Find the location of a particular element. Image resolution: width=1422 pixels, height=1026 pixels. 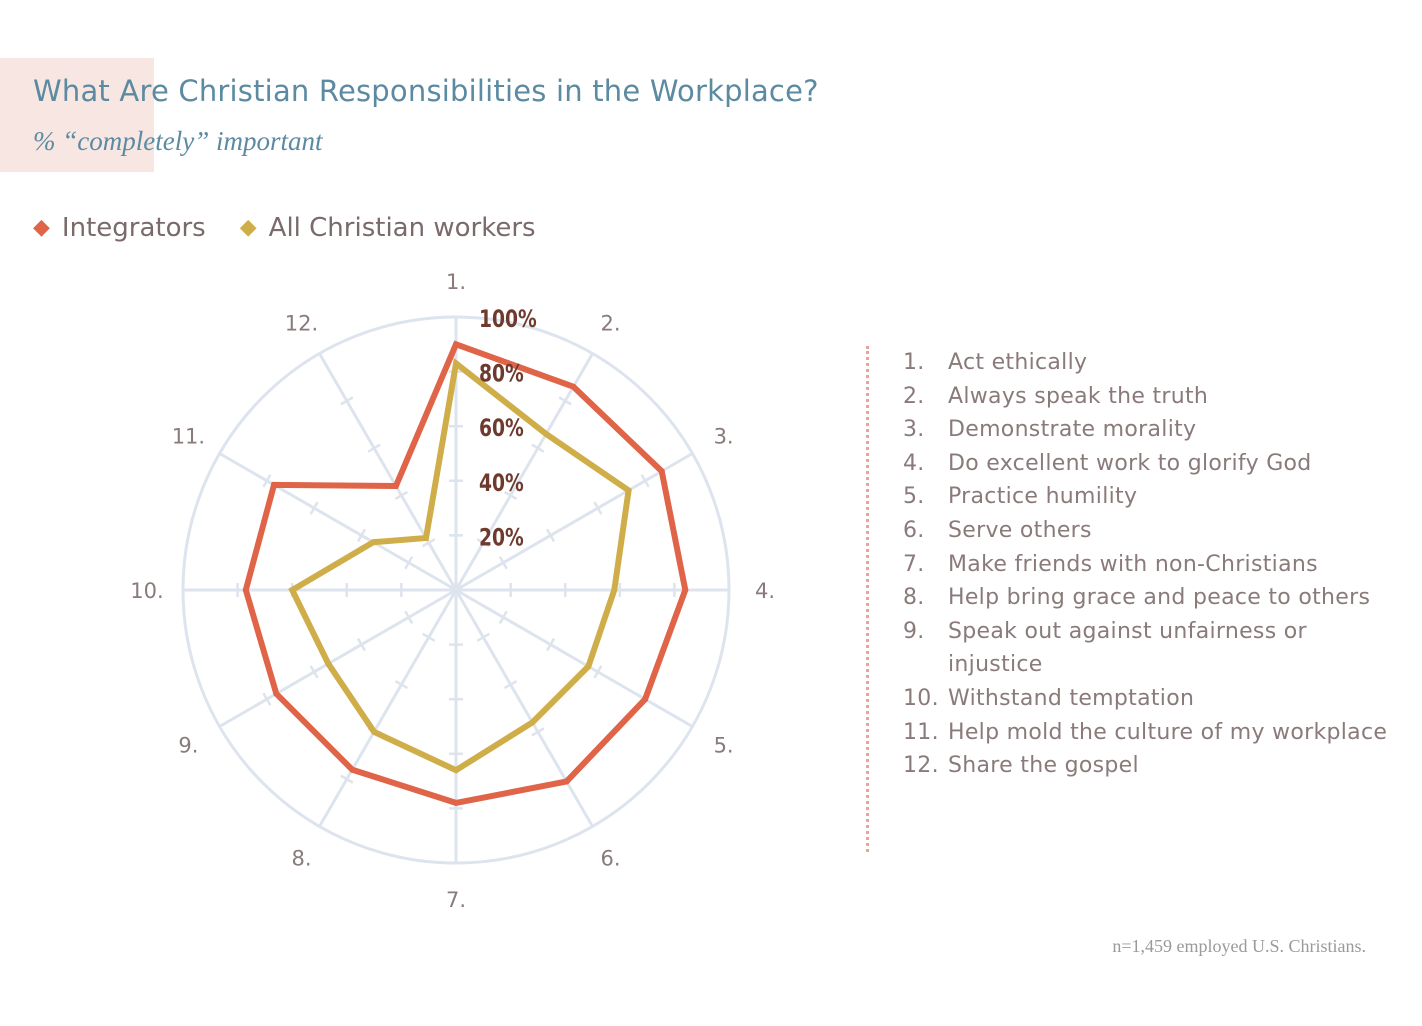

axis-label: 9. is located at coordinates (188, 746).